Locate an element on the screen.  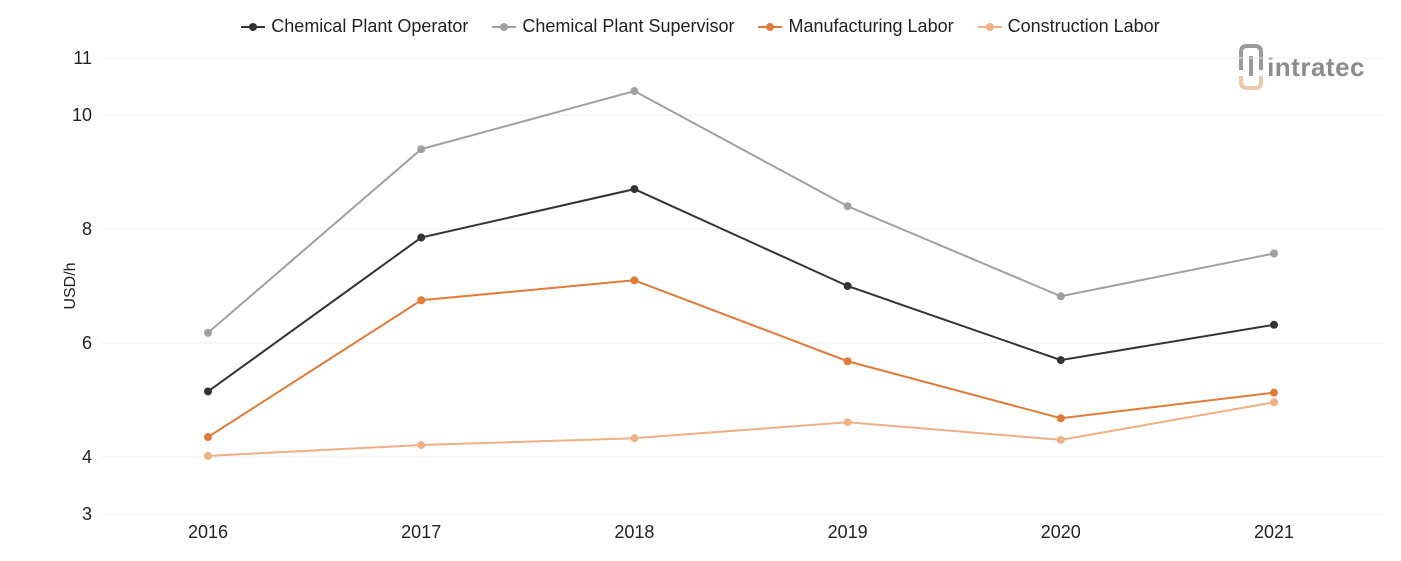
legend-item: Chemical Plant Operator is located at coordinates (354, 26).